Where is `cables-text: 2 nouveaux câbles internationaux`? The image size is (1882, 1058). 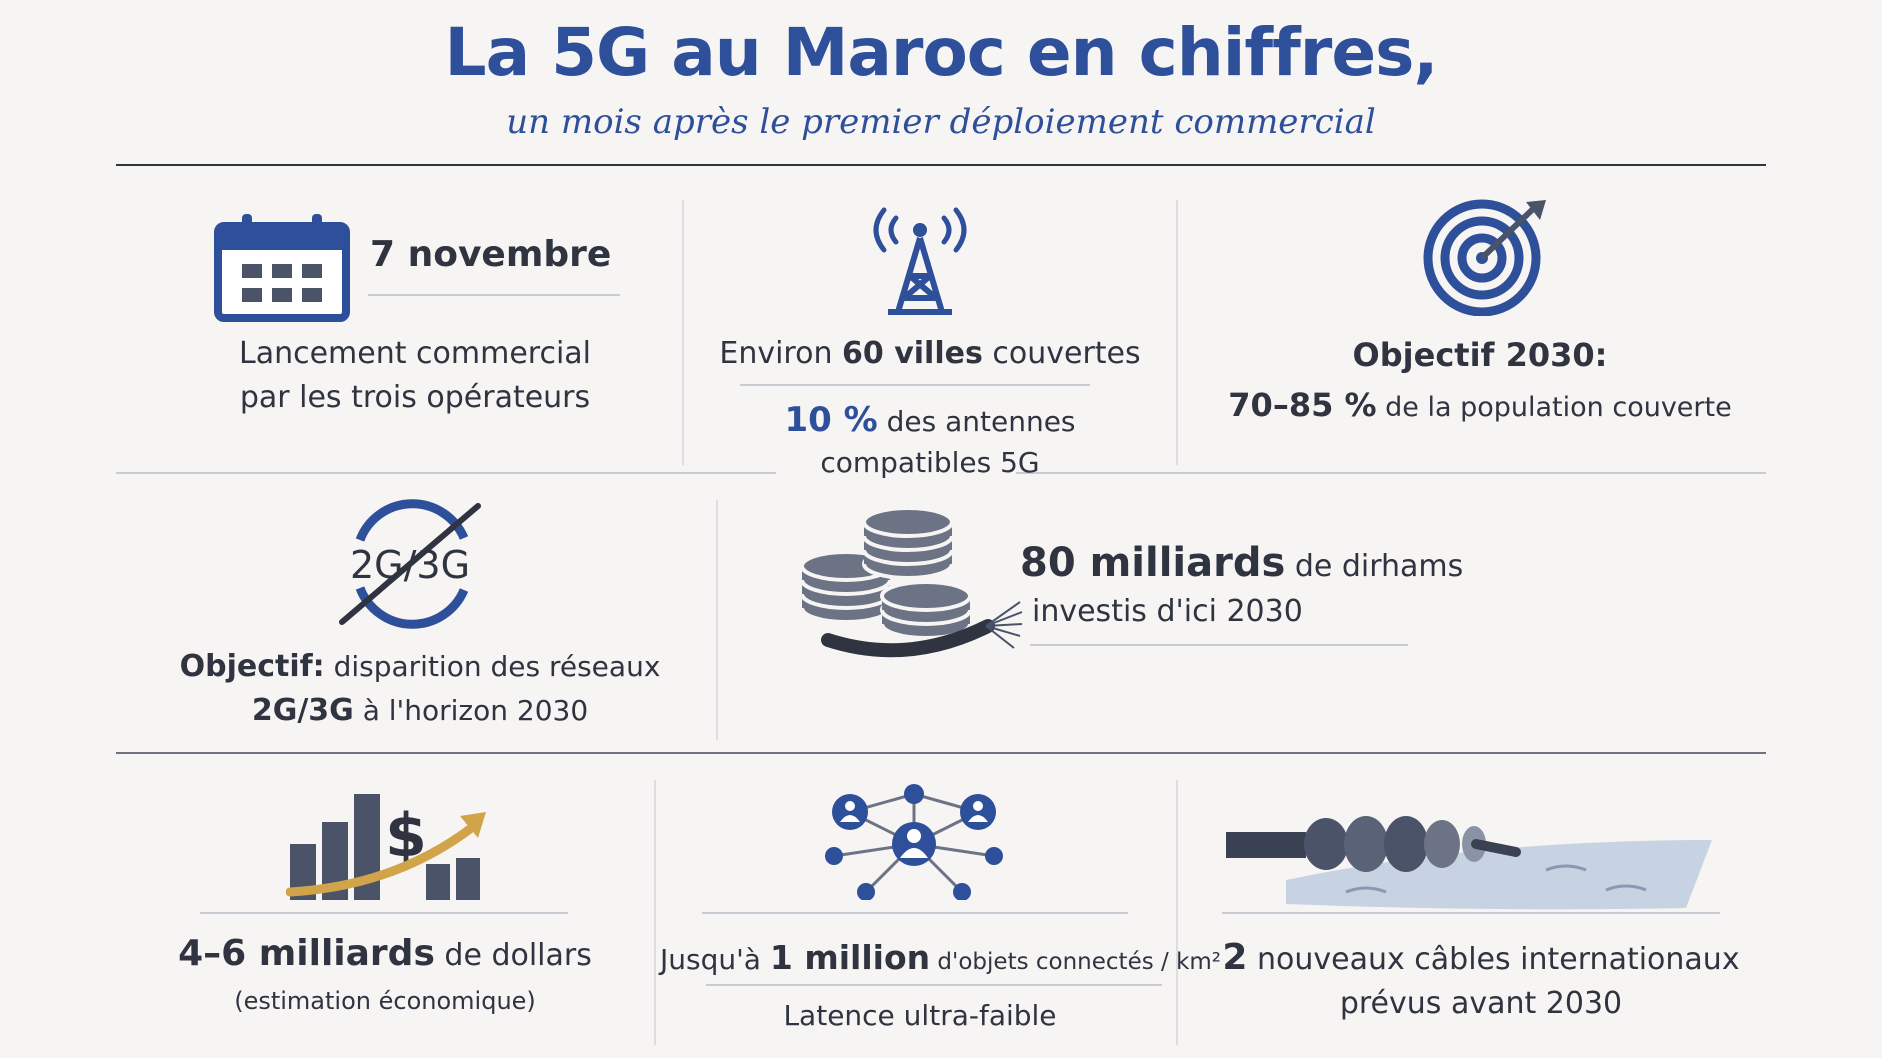
cables-text: 2 nouveaux câbles internationaux is located at coordinates (1481, 957).